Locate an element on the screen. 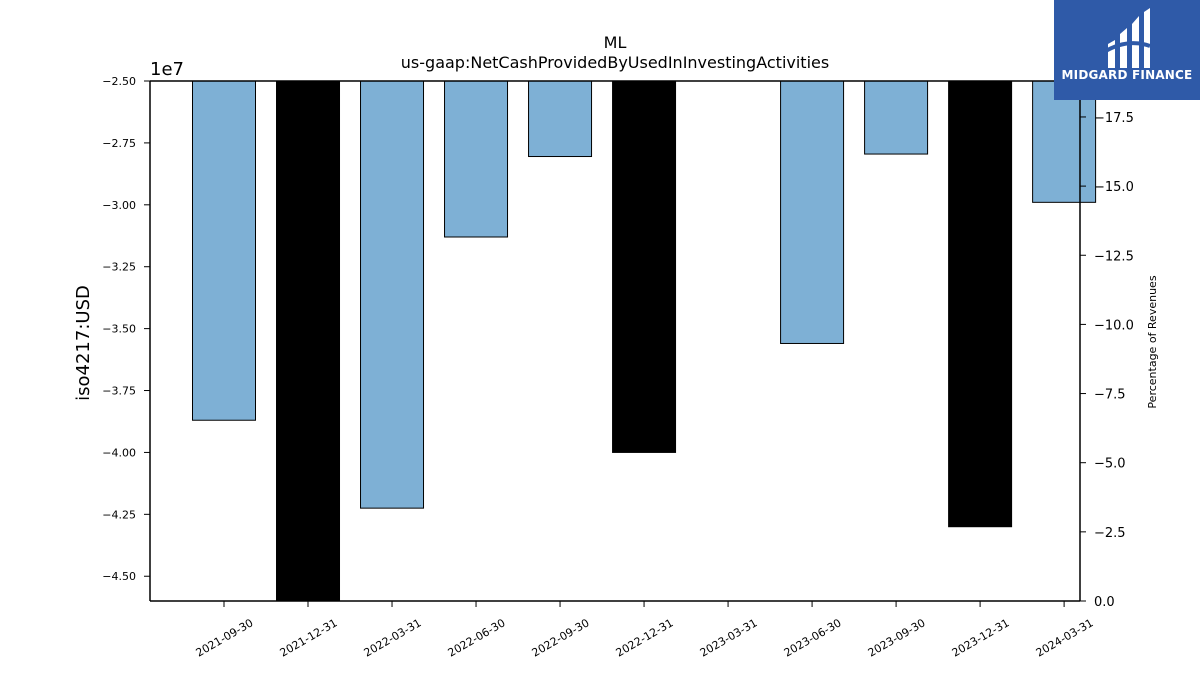 The height and width of the screenshot is (675, 1200). y2-axis-label: Percentage of Revenues is located at coordinates (1152, 341).